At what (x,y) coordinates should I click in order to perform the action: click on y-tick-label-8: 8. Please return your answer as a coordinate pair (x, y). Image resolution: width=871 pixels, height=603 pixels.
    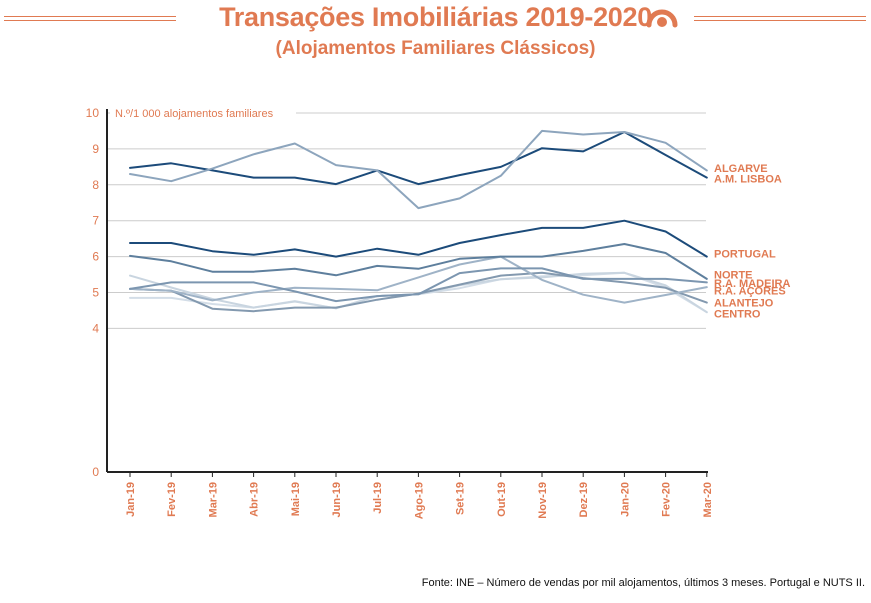
    Looking at the image, I should click on (95, 185).